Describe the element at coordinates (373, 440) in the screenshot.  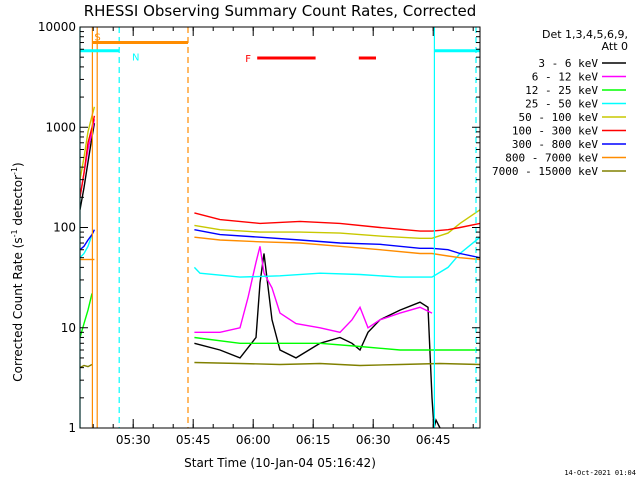
I see `x-tick-label: 06:30` at that location.